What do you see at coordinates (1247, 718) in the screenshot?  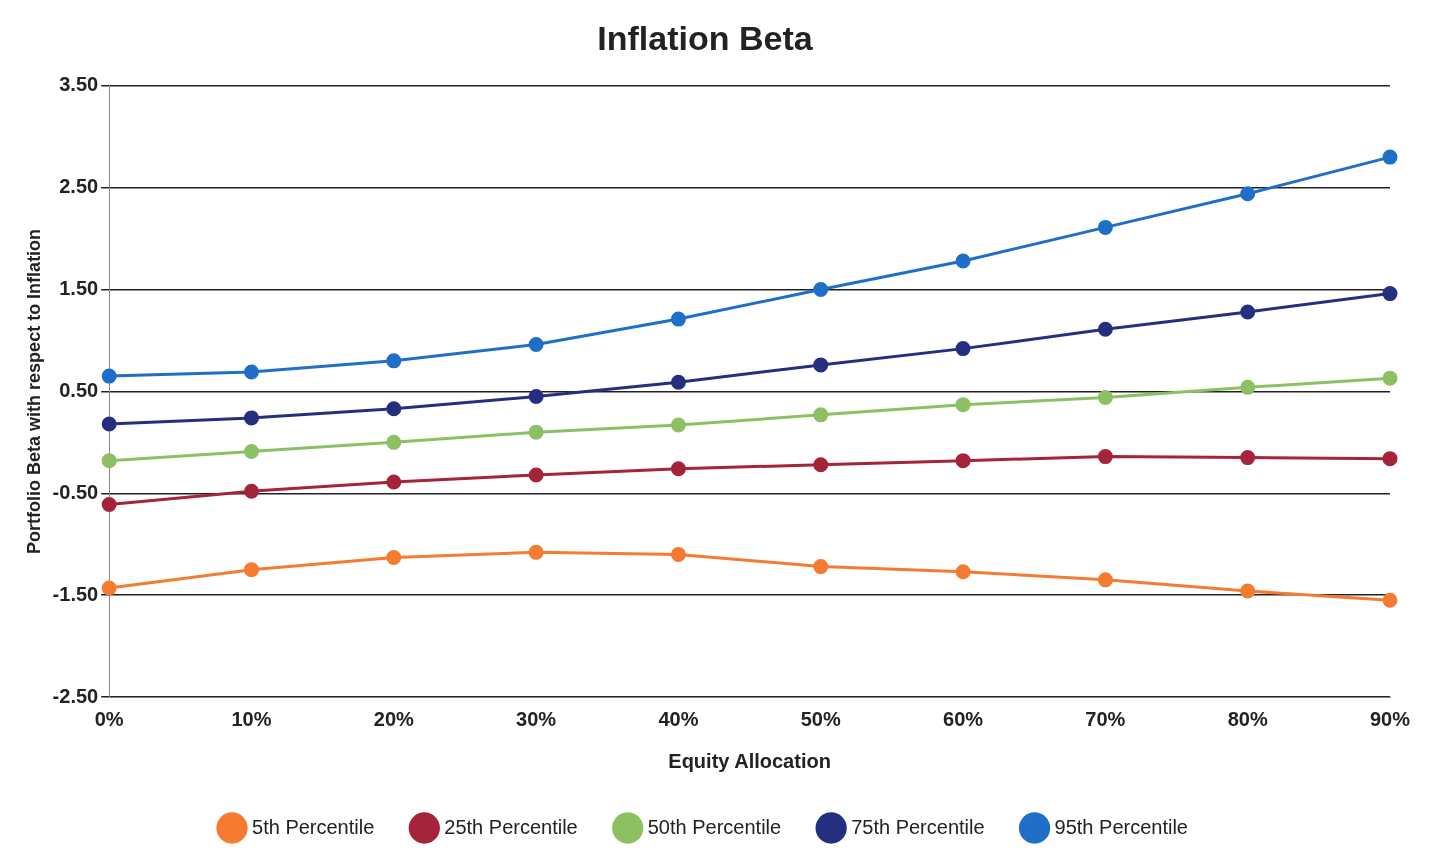 I see `x-tick-label: 80%` at bounding box center [1247, 718].